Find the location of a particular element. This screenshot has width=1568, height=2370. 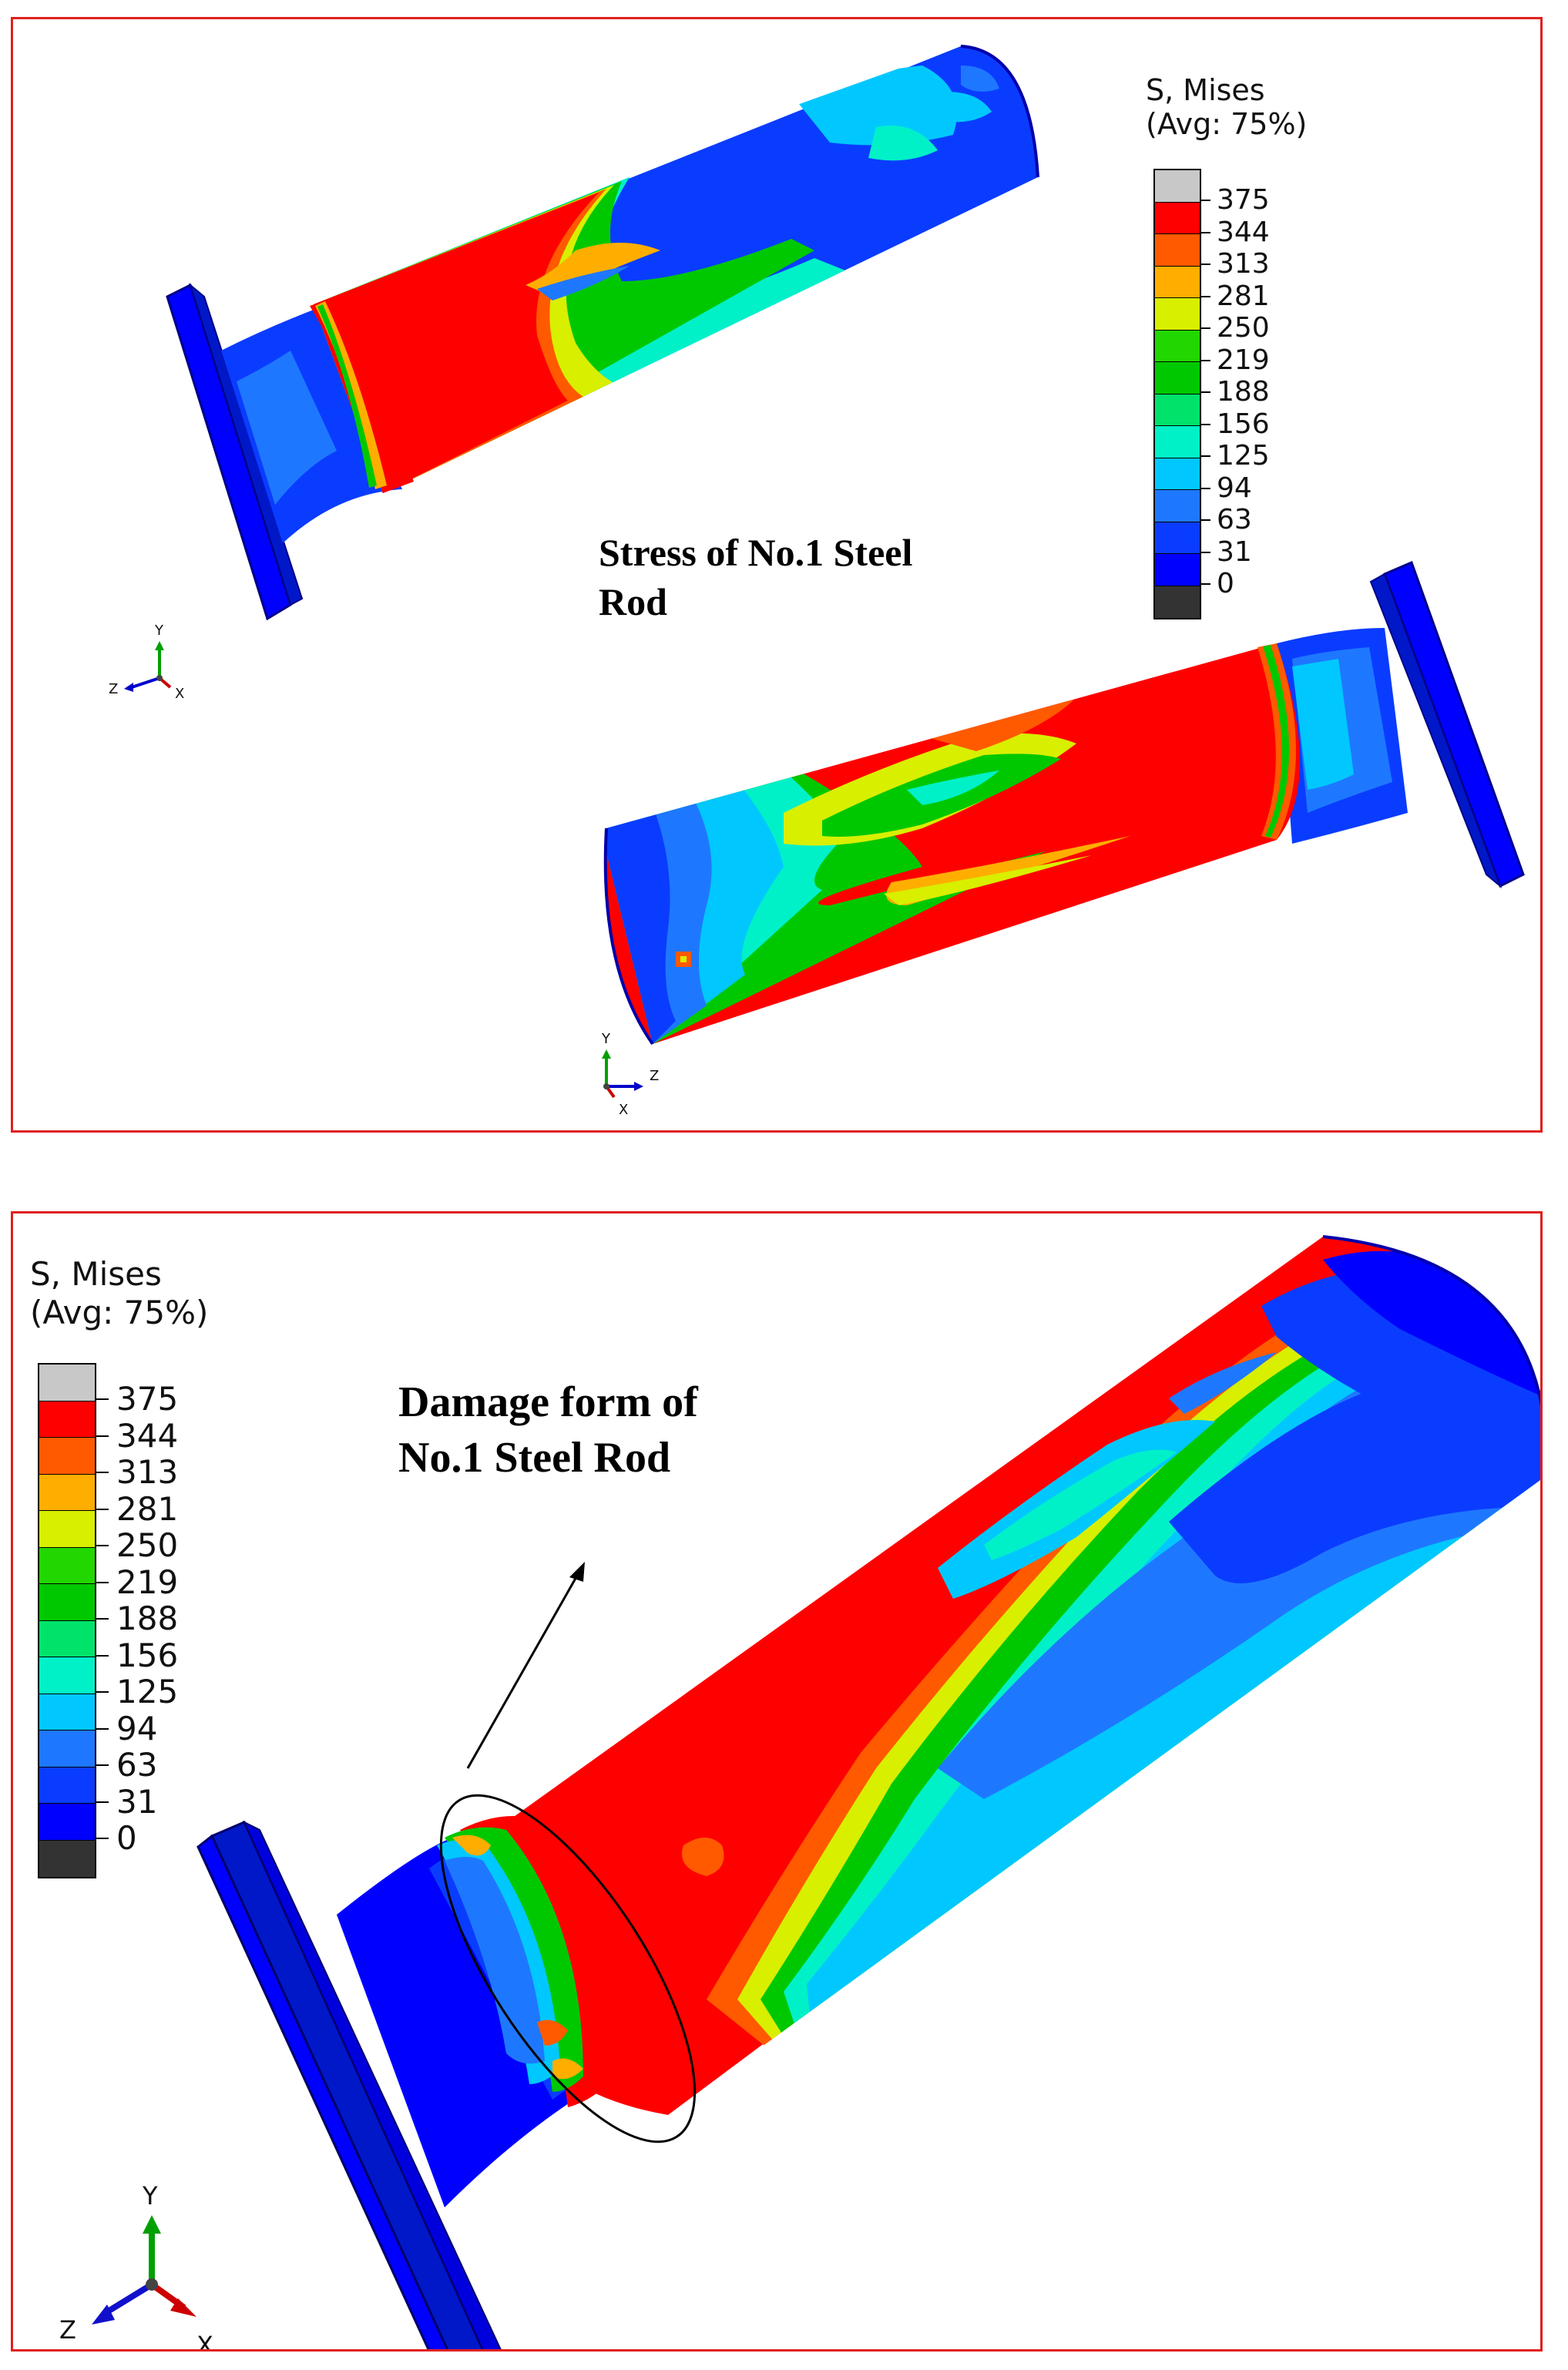

caption-stress-line1: Stress of No.1 Steel is located at coordinates (756, 552).